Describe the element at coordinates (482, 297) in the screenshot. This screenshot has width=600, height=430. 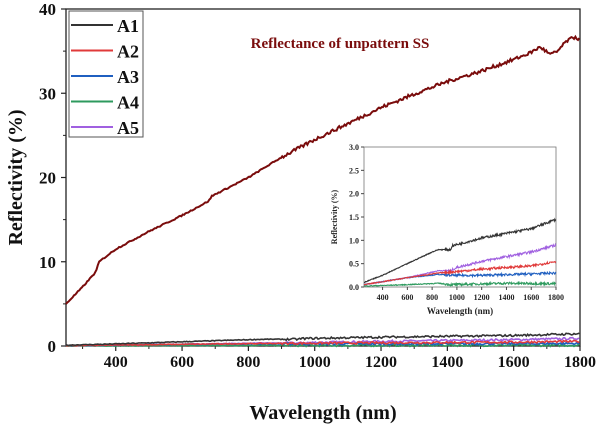
I see `inset-x-tick-label: 1200` at that location.